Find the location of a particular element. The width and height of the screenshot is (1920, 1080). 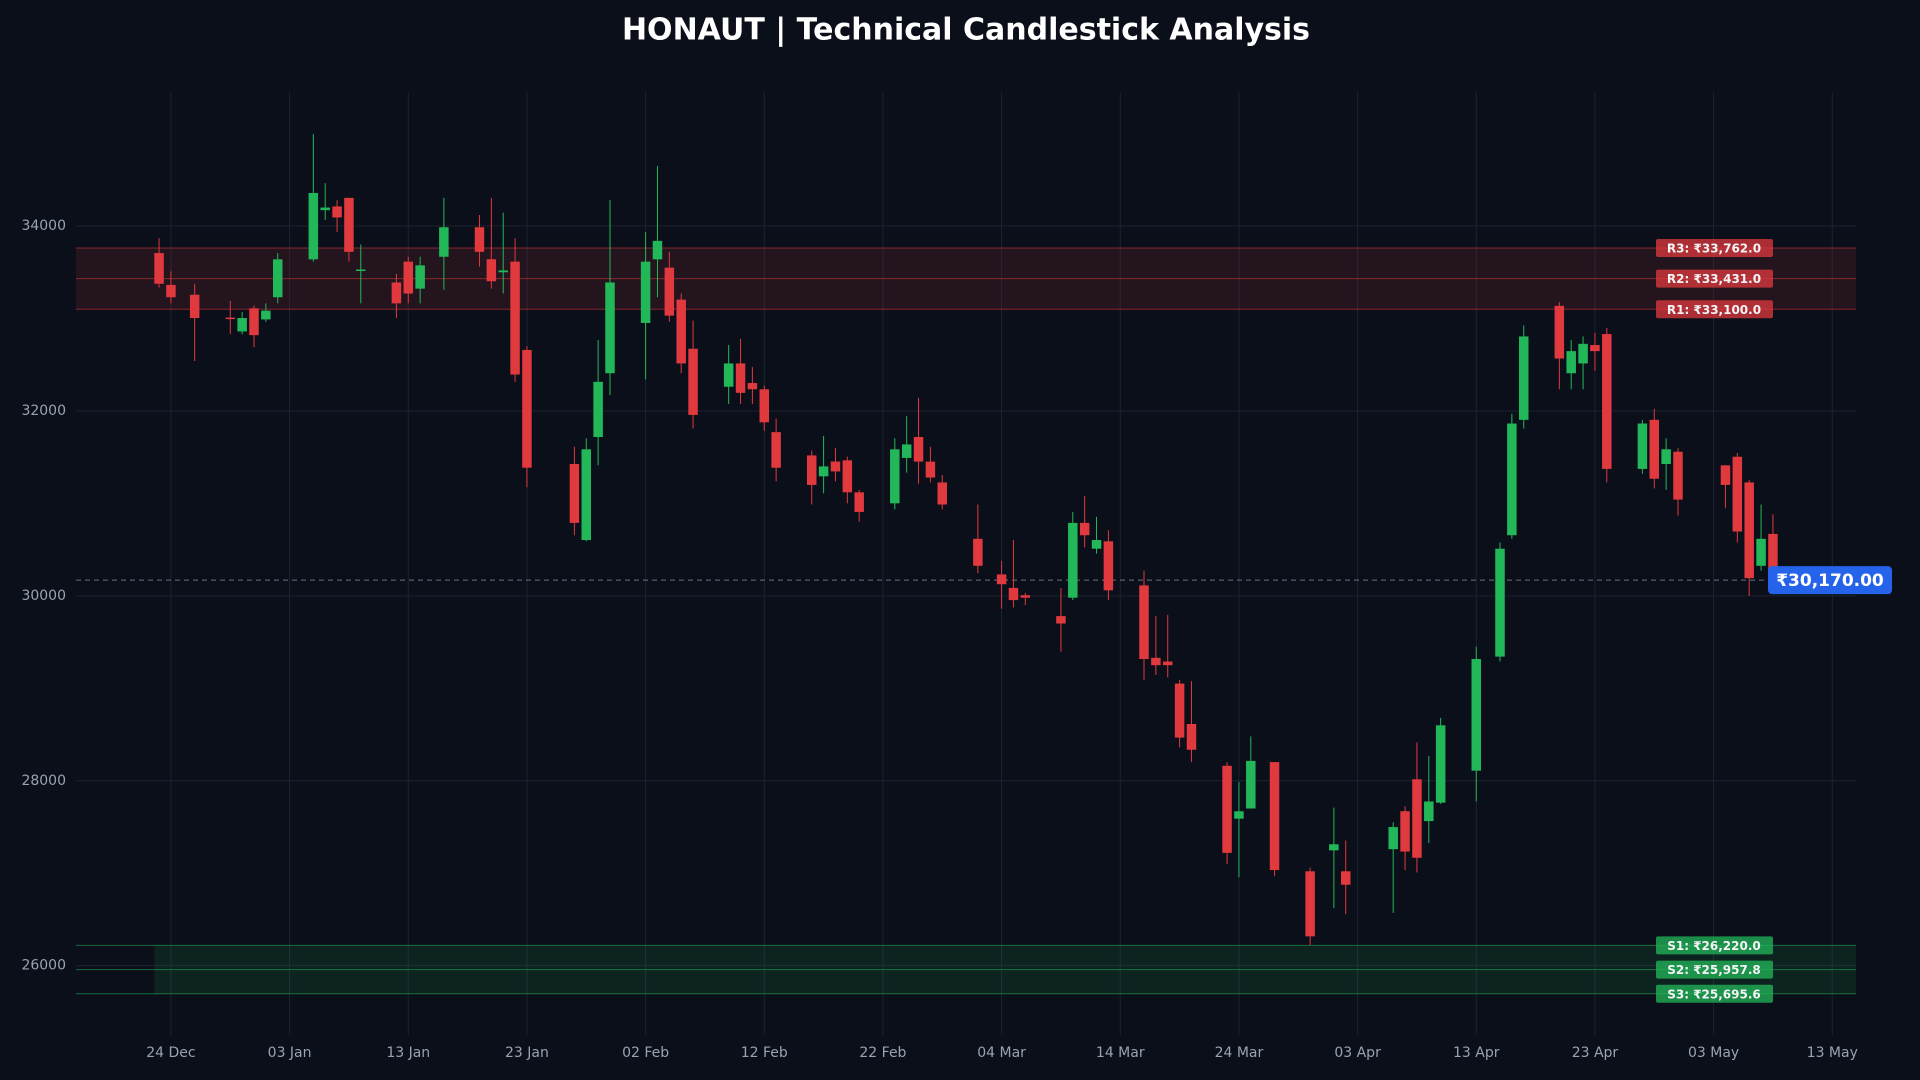

resistance-label: R2: ₹33,431.0 is located at coordinates (1714, 279).